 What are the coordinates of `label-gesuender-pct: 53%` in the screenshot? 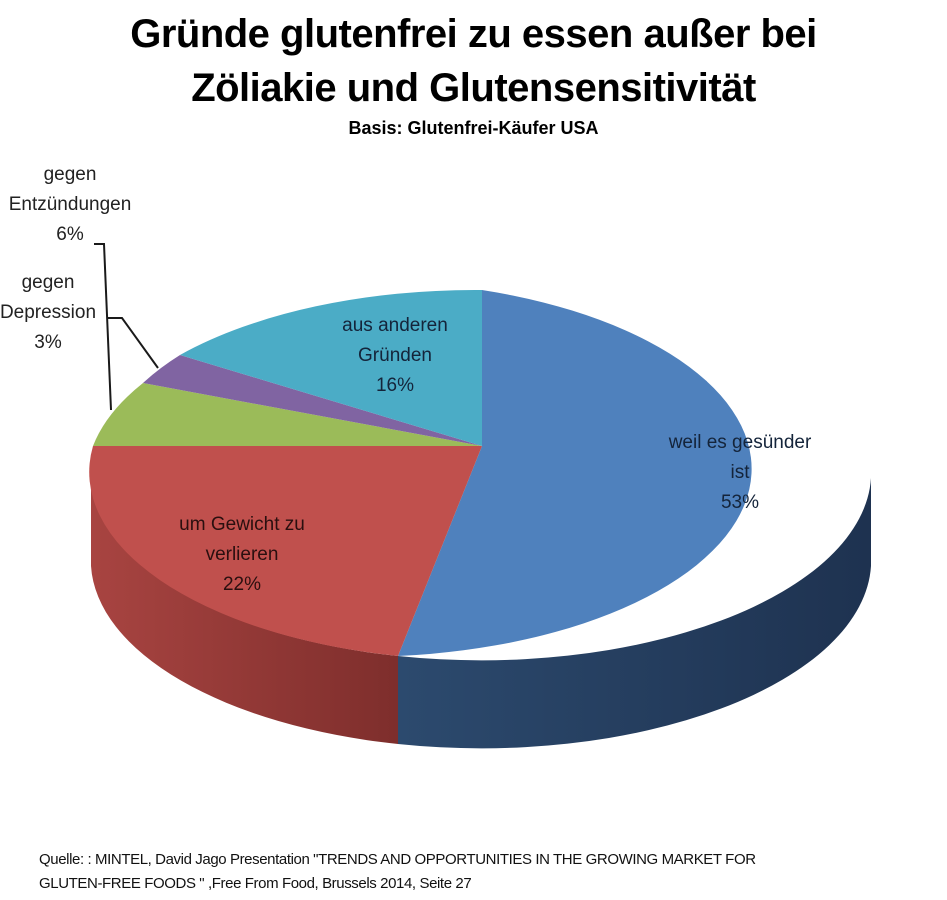 It's located at (740, 502).